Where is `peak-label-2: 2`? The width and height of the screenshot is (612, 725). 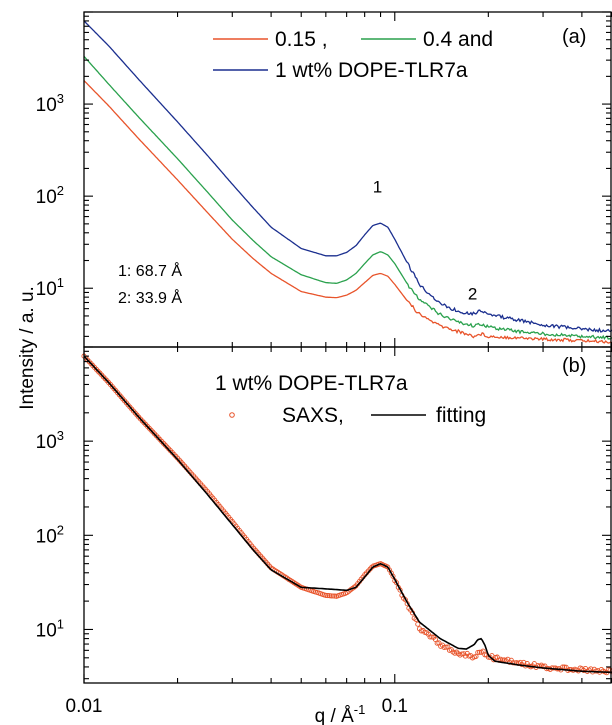 peak-label-2: 2 is located at coordinates (472, 294).